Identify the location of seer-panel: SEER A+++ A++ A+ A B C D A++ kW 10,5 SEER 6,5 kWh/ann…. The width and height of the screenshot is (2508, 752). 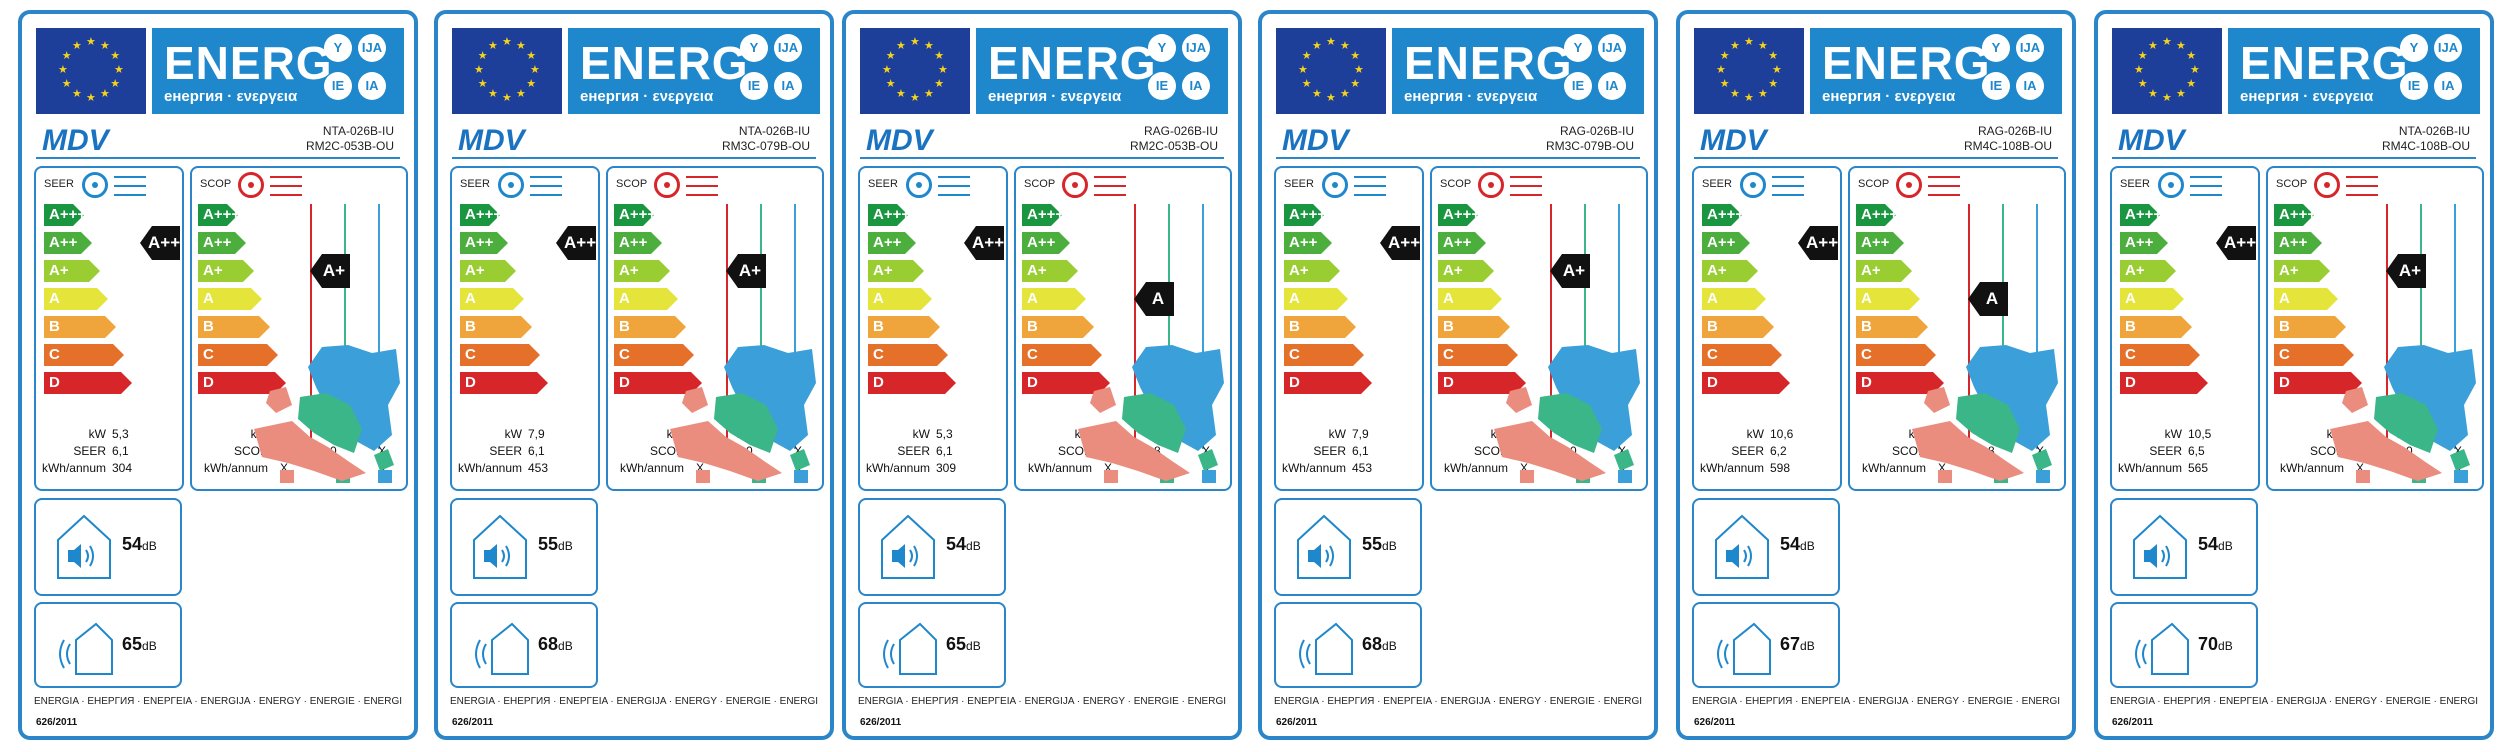
(2185, 328).